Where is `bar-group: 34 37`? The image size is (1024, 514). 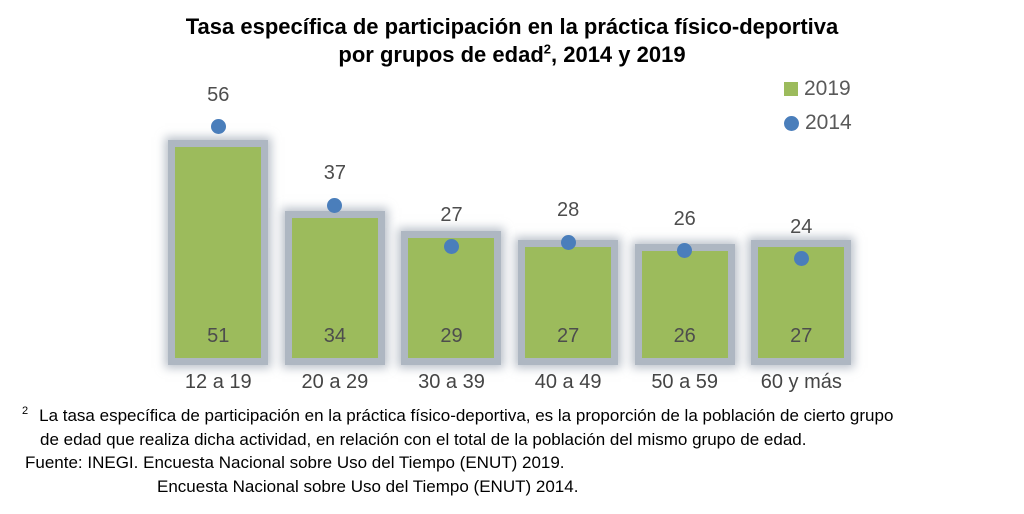
bar-group: 34 37 is located at coordinates (335, 225).